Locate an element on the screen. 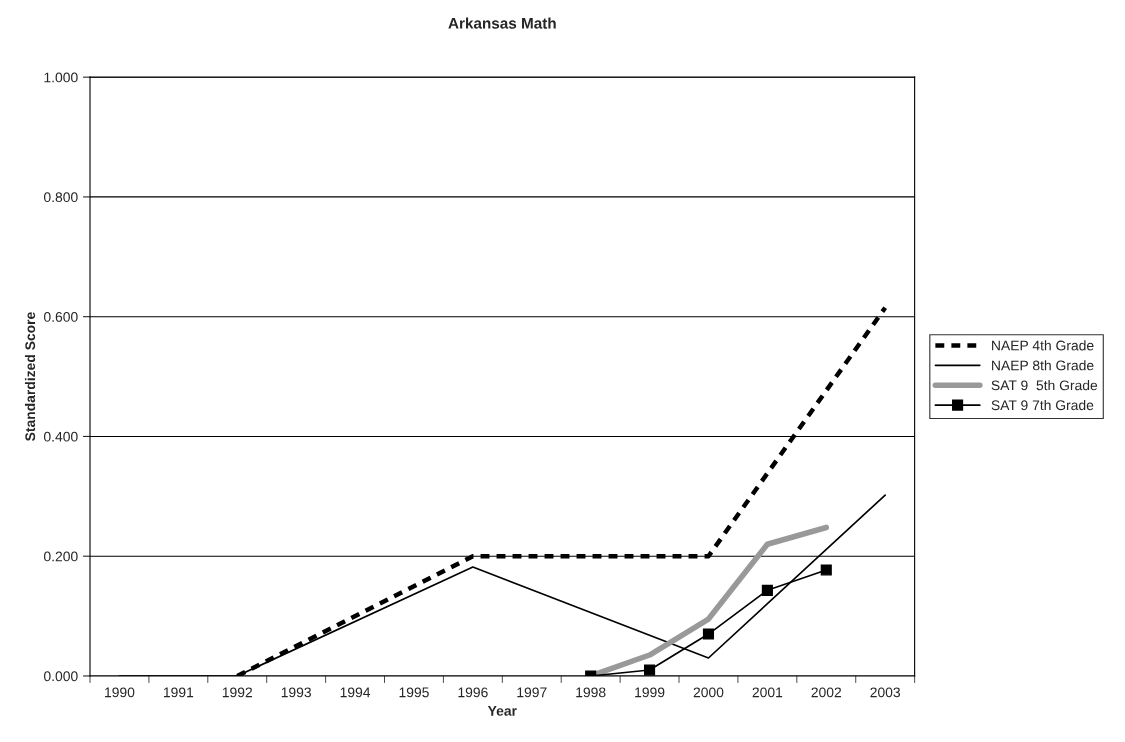 The width and height of the screenshot is (1125, 742). legend-label: NAEP 4th Grade is located at coordinates (1043, 345).